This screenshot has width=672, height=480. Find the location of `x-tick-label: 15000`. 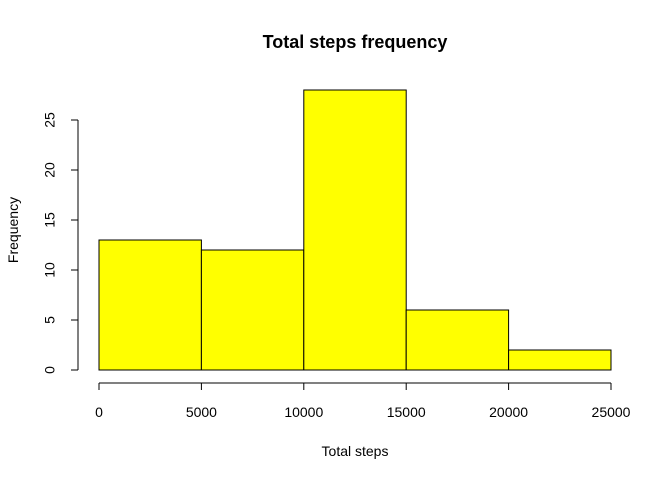

x-tick-label: 15000 is located at coordinates (406, 412).